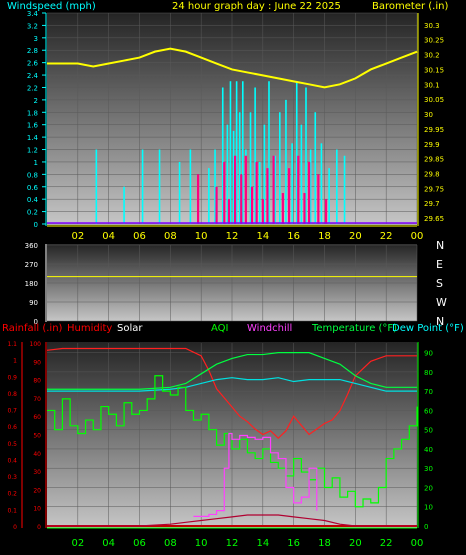  I want to click on degree-tick-label: 360, so click(31, 246).